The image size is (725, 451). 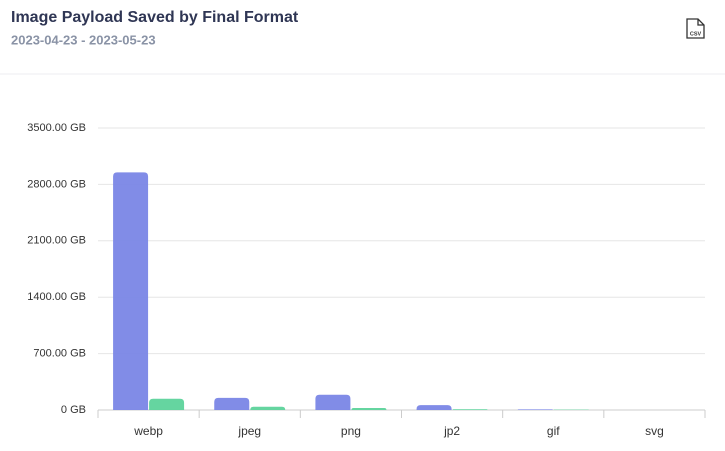 I want to click on x-tick-label: jp2, so click(x=451, y=431).